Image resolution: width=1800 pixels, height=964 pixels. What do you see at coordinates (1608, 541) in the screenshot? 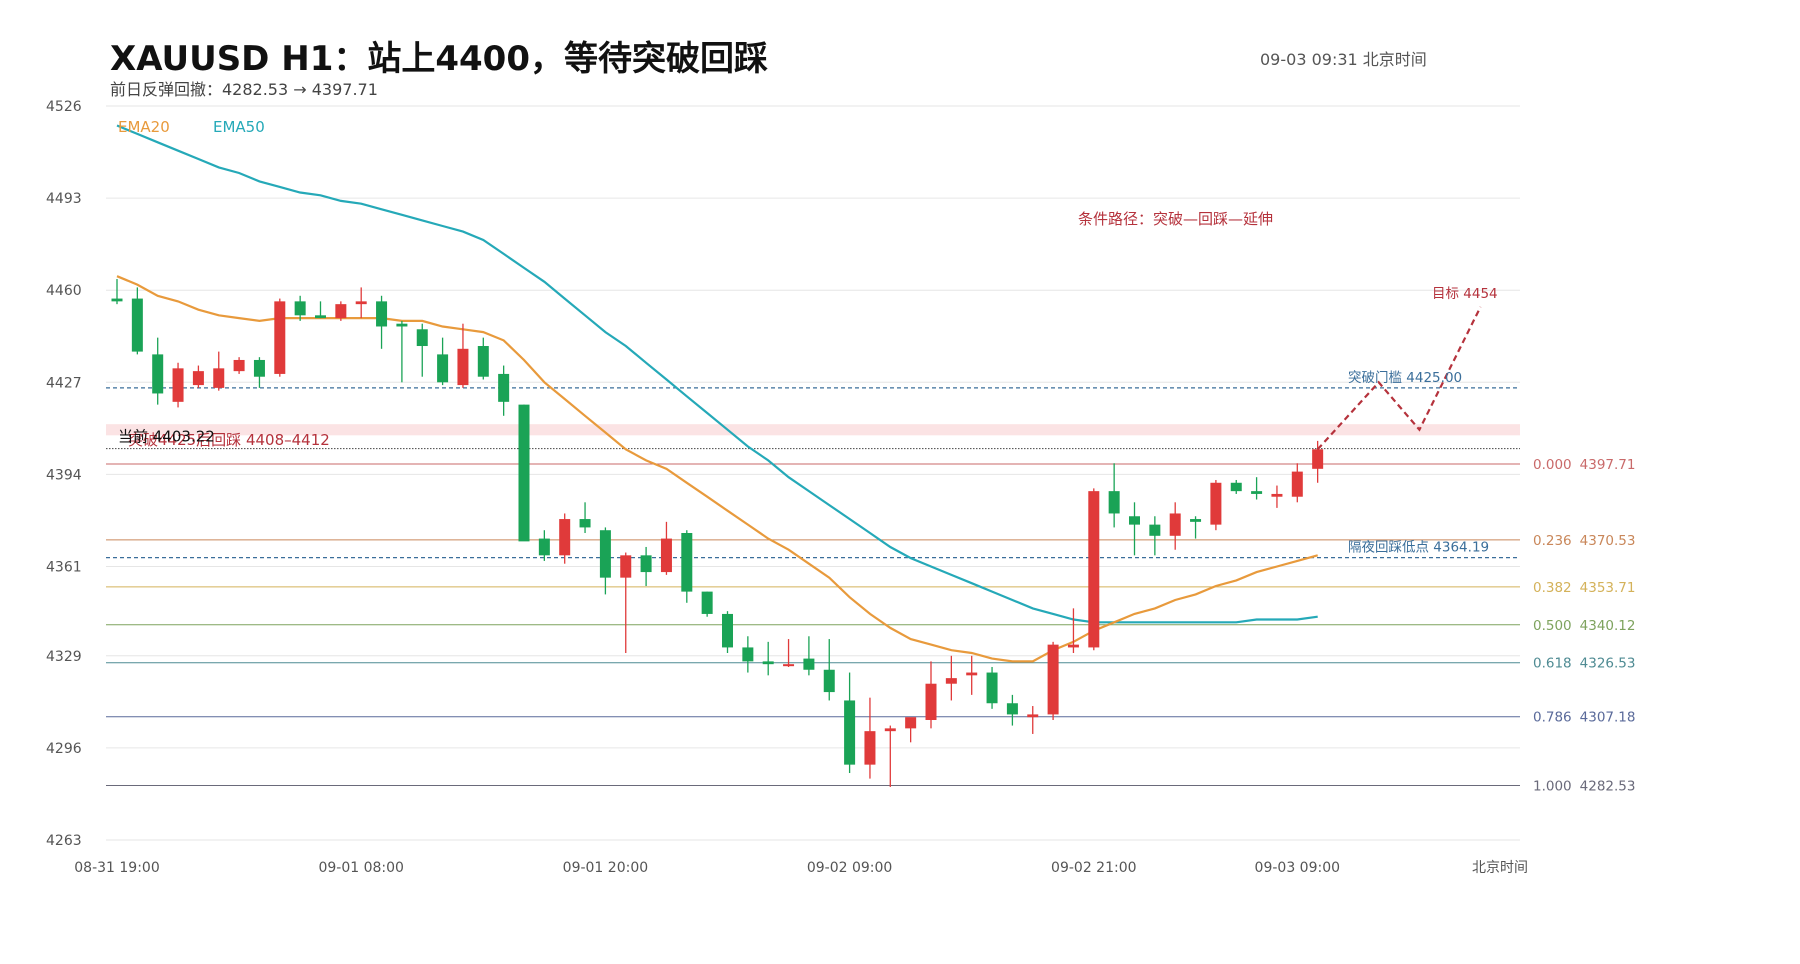
I see `fib-price: 4370.53` at bounding box center [1608, 541].